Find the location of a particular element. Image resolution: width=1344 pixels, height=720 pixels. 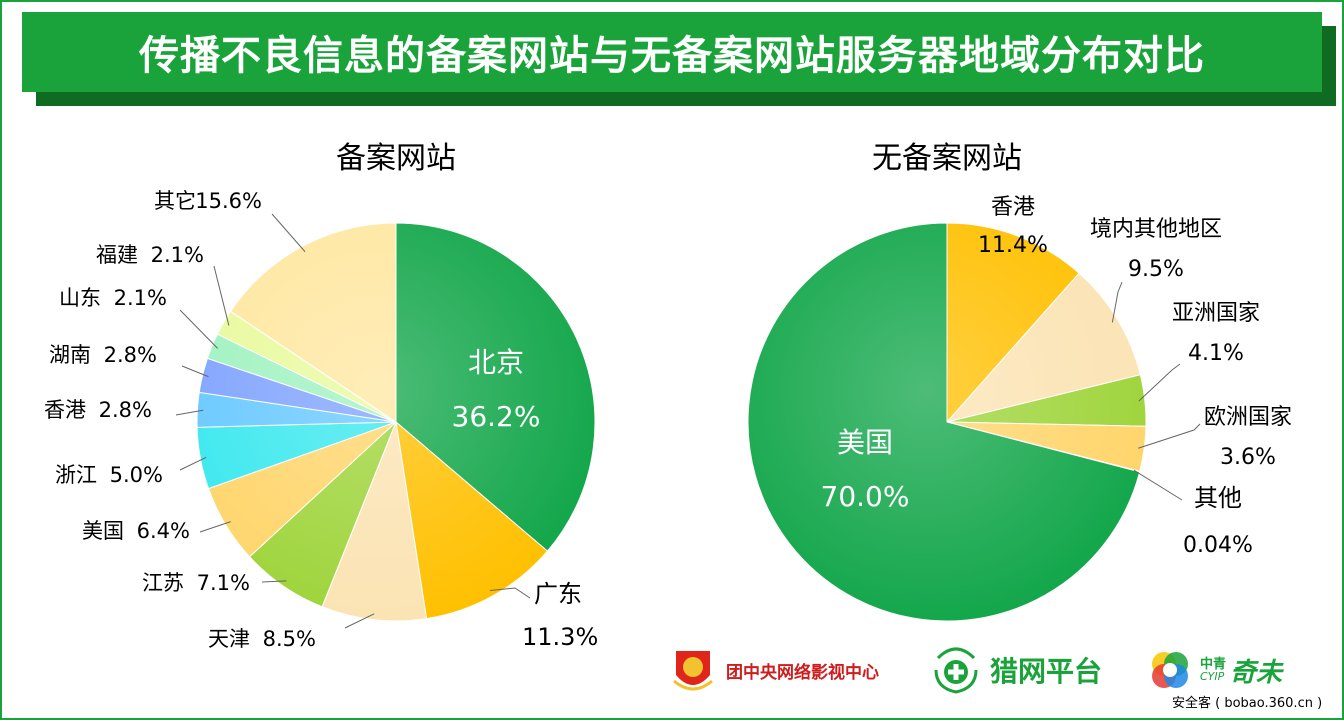

cyl-emblem-icon is located at coordinates (693, 671).